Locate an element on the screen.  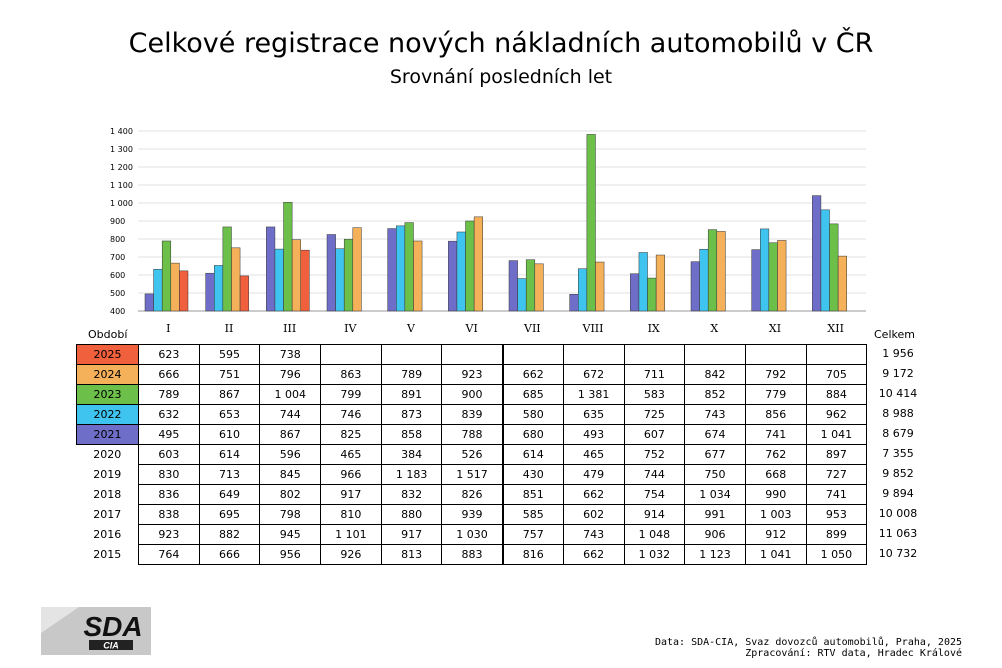
x-tick-label: XI is located at coordinates (775, 328).